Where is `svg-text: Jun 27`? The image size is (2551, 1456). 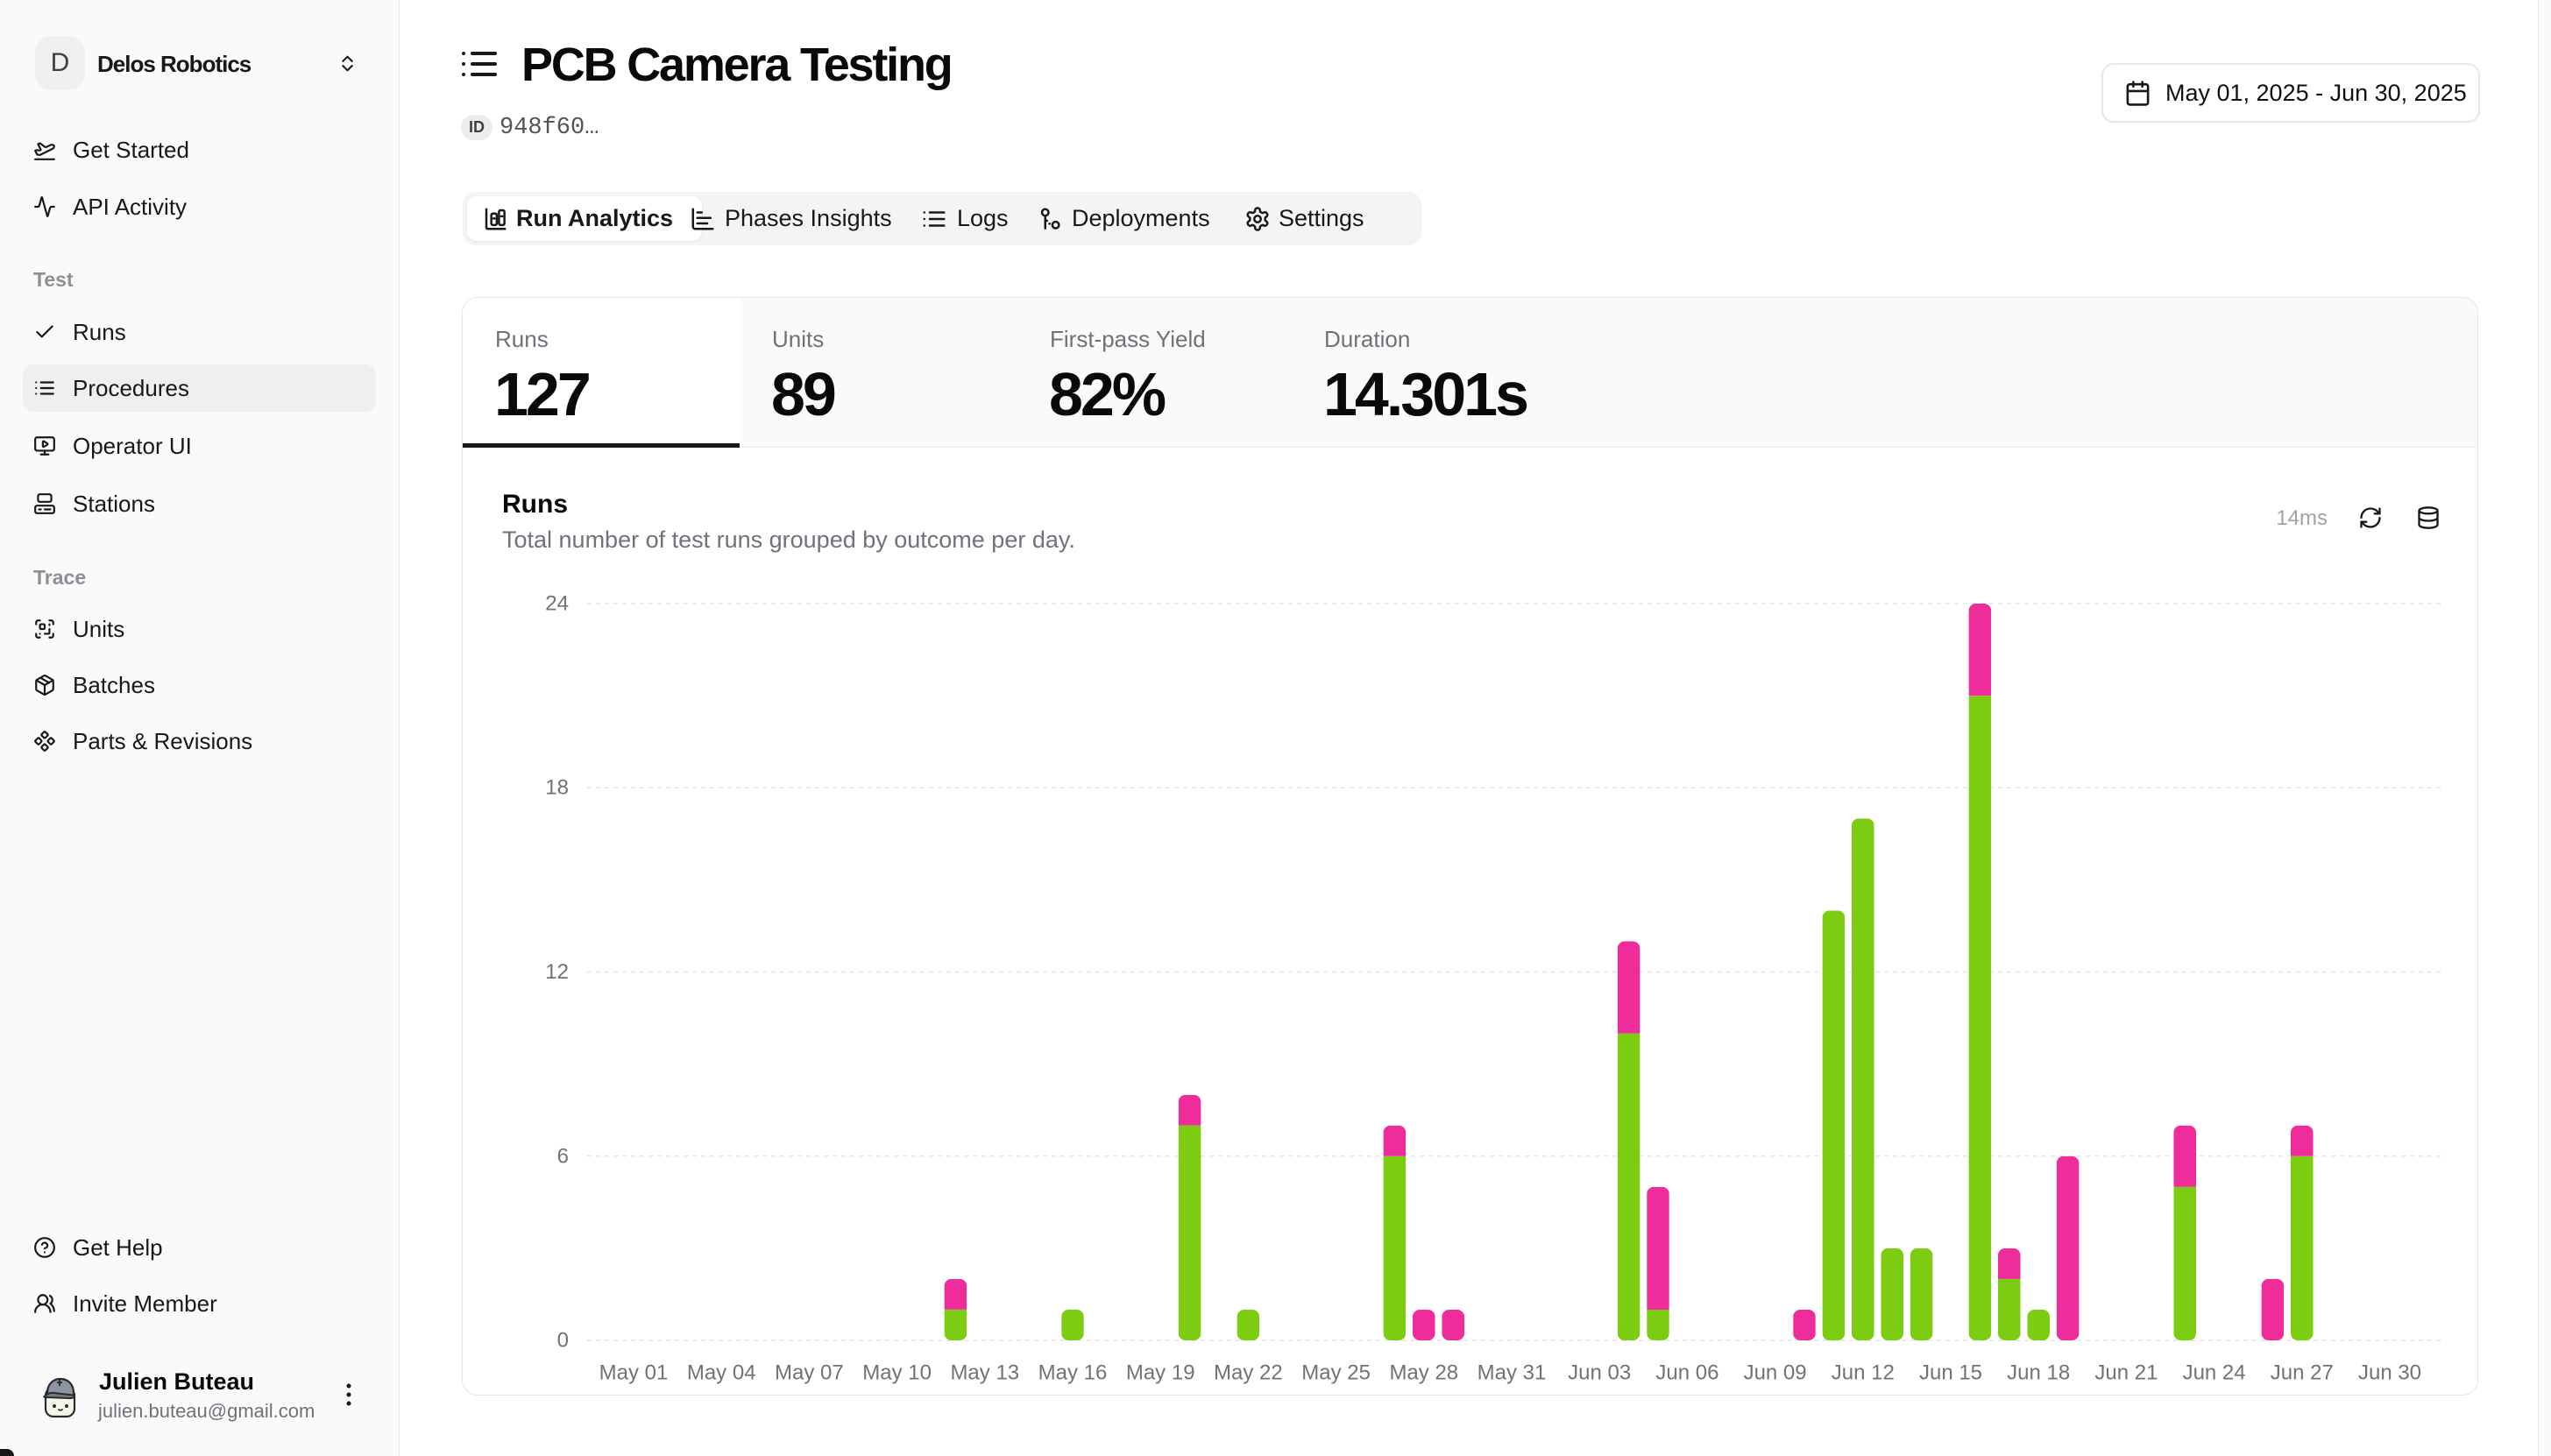 svg-text: Jun 27 is located at coordinates (2302, 1373).